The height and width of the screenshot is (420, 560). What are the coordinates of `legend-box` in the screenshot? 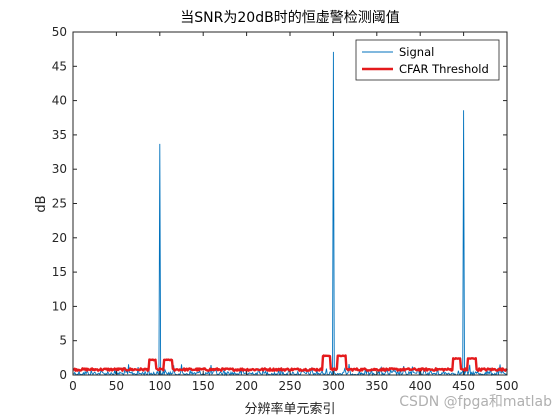 It's located at (427, 60).